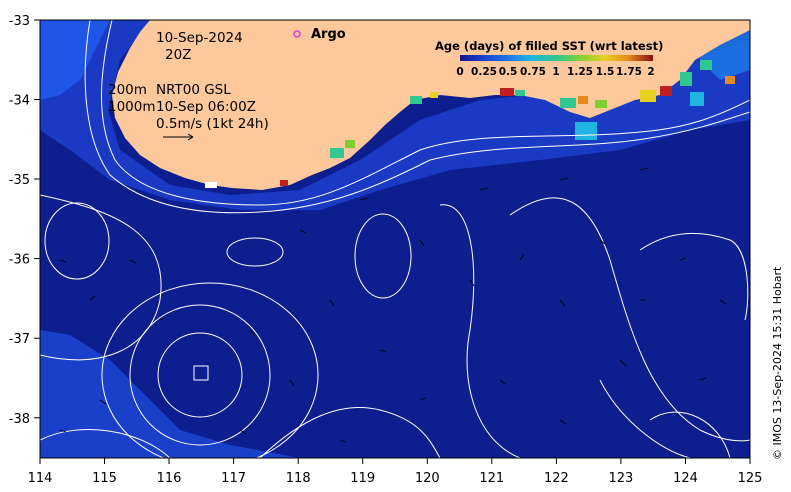  I want to click on depth-200-label: 200m, so click(127, 90).